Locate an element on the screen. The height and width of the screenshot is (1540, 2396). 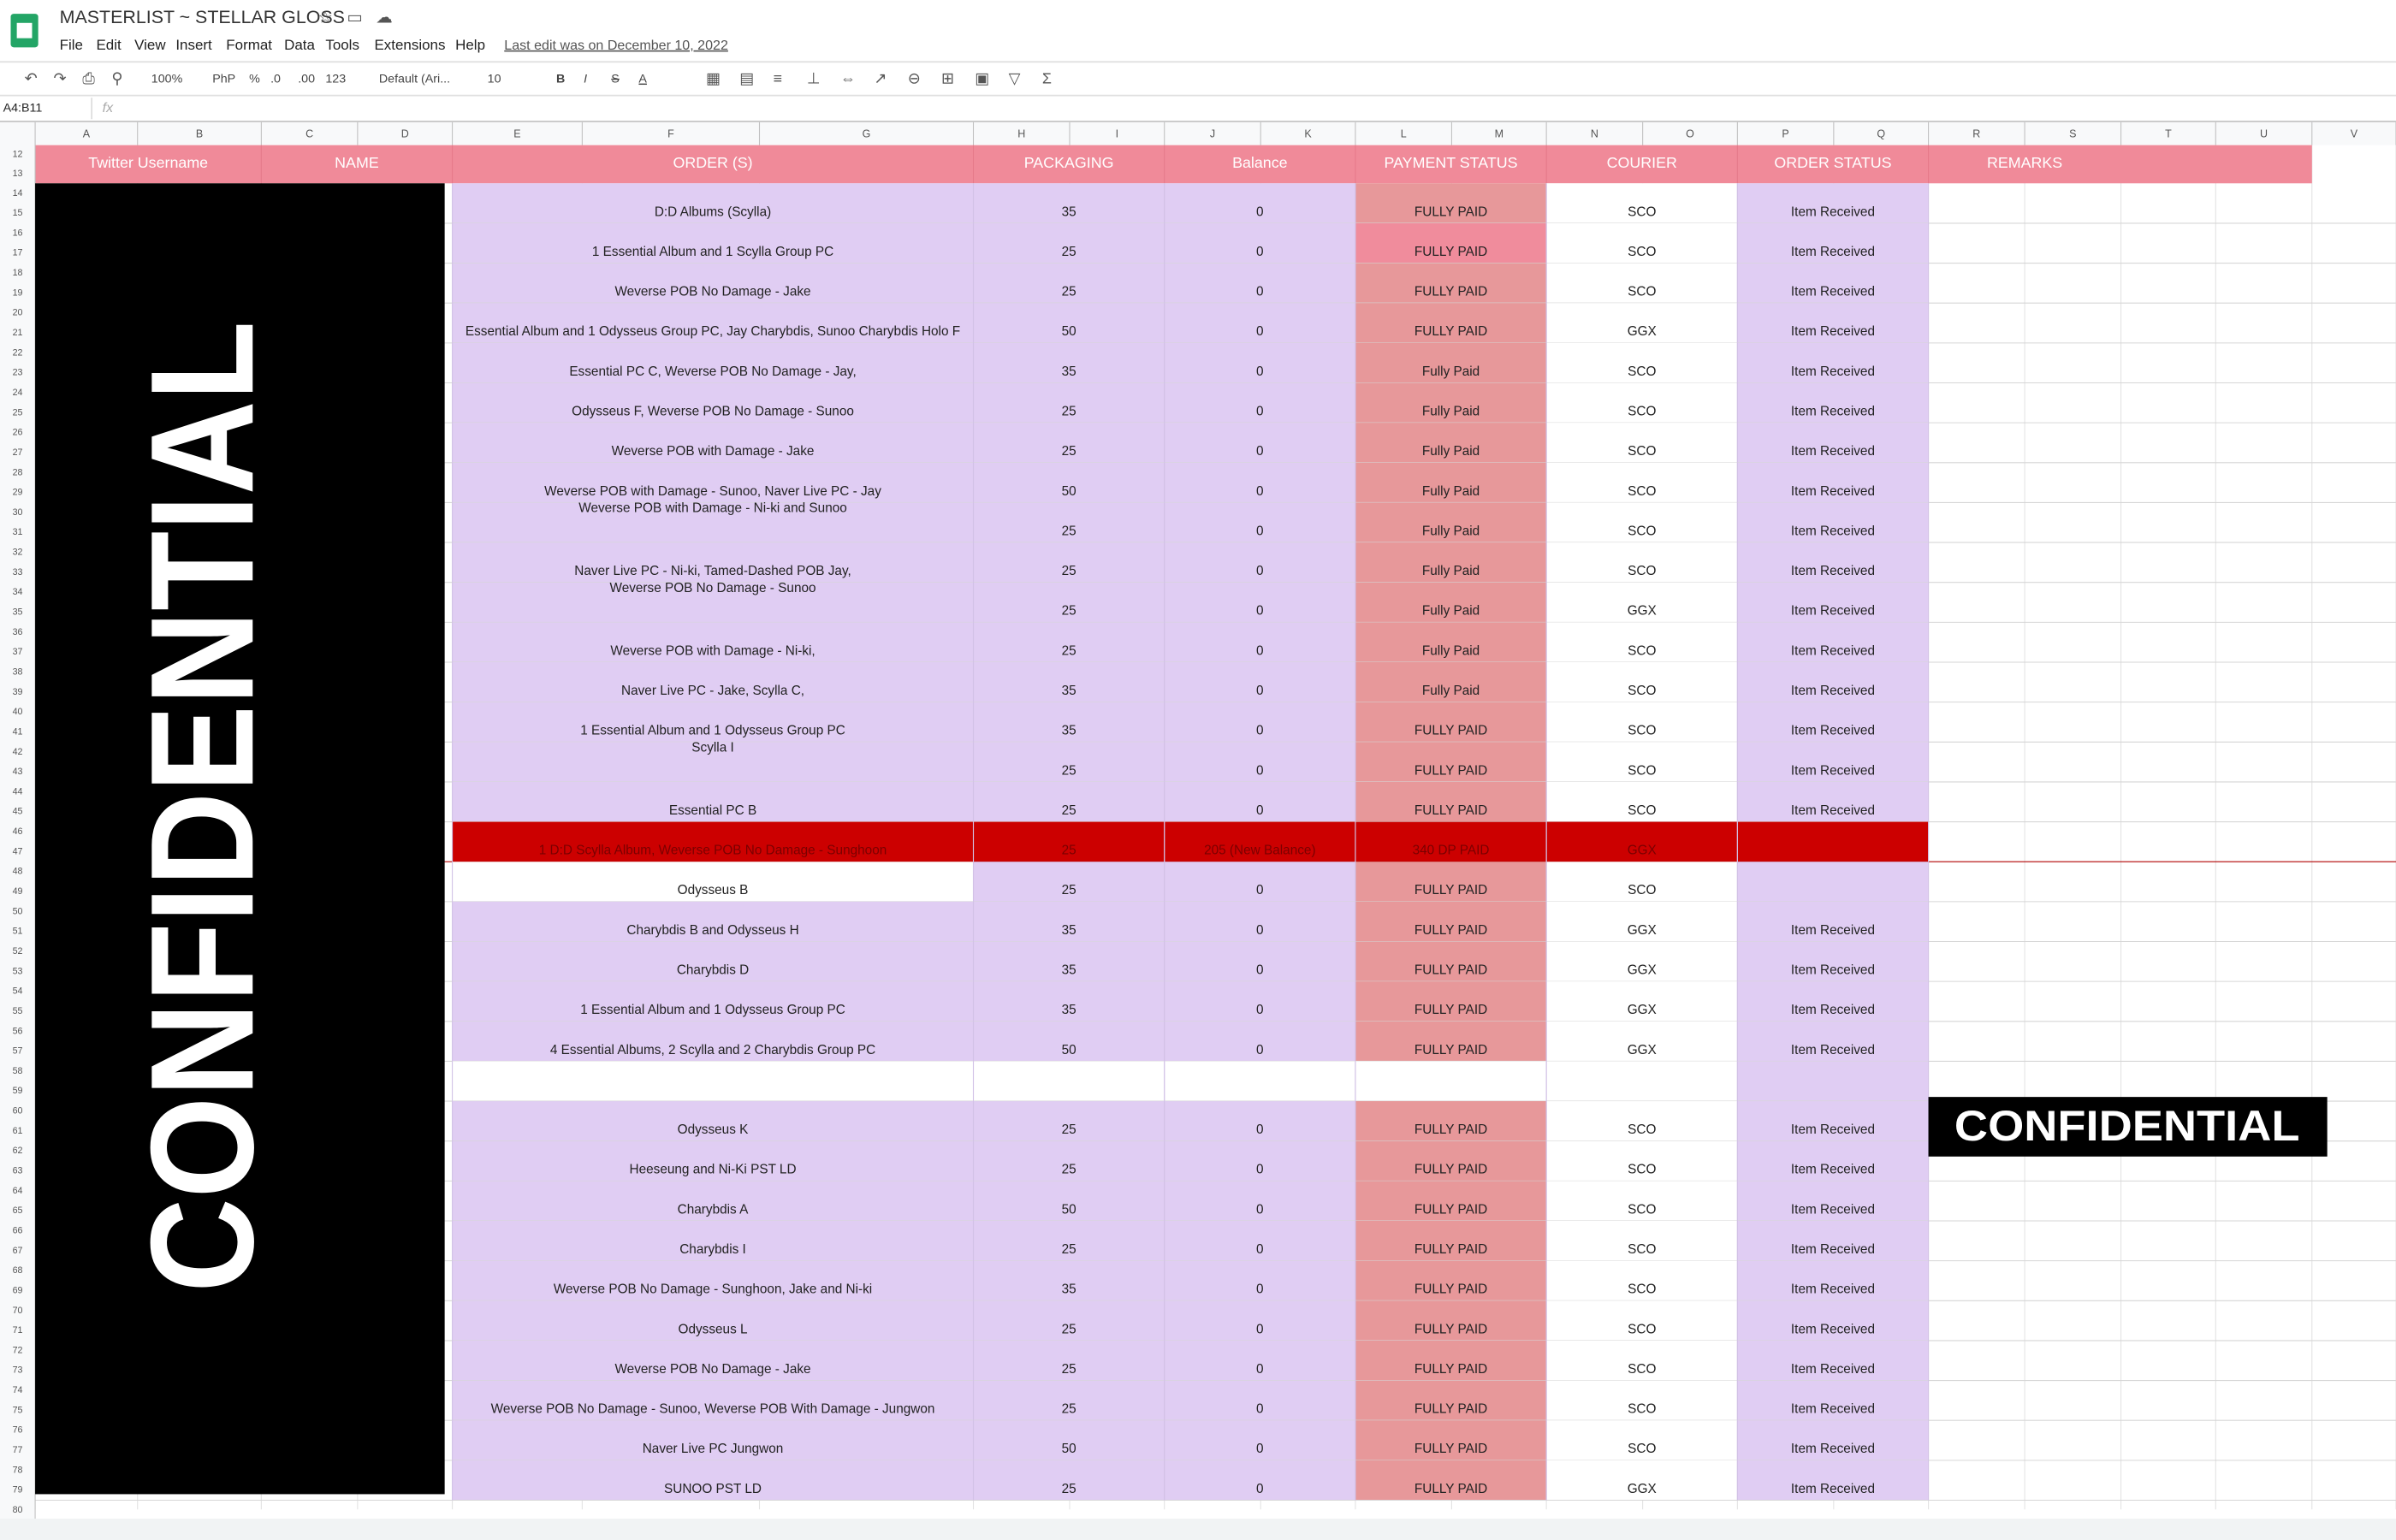
menu-item: Data is located at coordinates (299, 45).